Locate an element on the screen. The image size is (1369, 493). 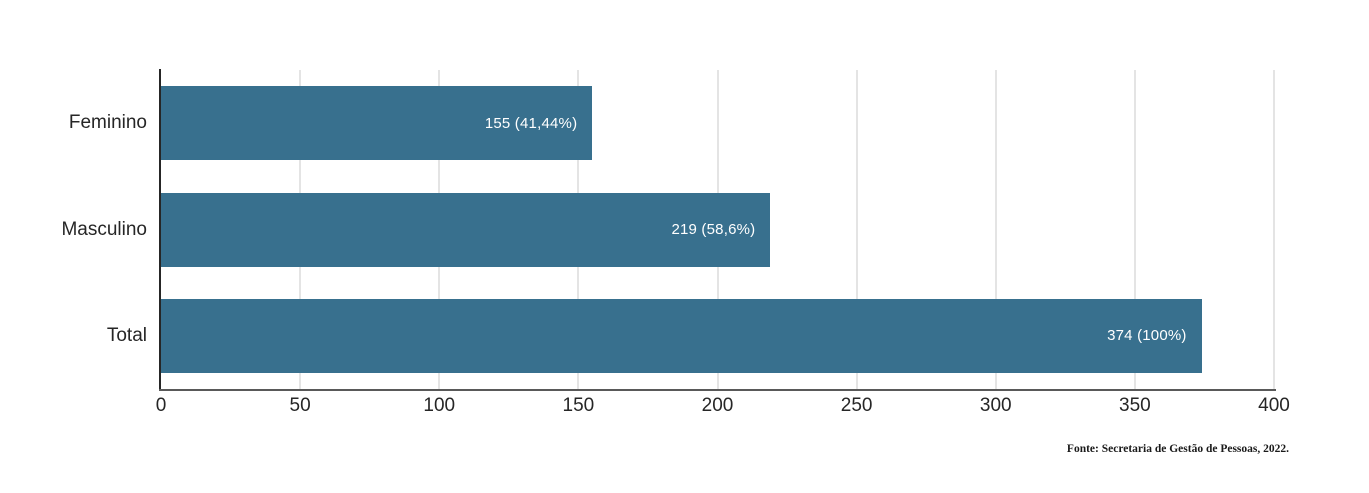
category-label-masculino: Masculino is located at coordinates (104, 229).